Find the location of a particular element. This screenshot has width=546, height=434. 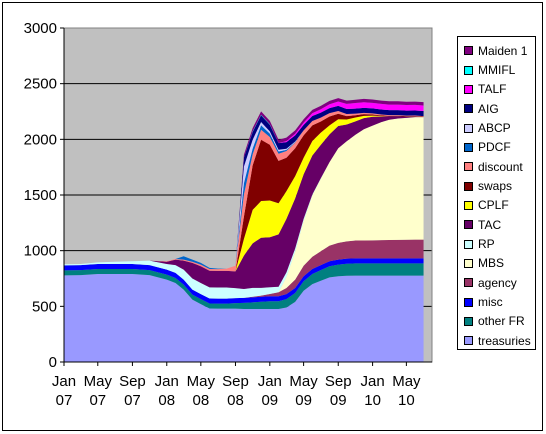

legend-item: agency is located at coordinates (499, 282).